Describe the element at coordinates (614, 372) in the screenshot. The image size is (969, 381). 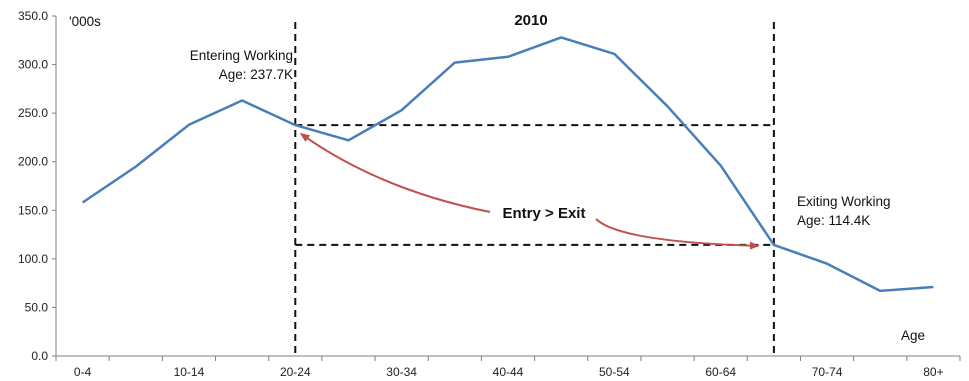
I see `x-tick-label: 50-54` at that location.